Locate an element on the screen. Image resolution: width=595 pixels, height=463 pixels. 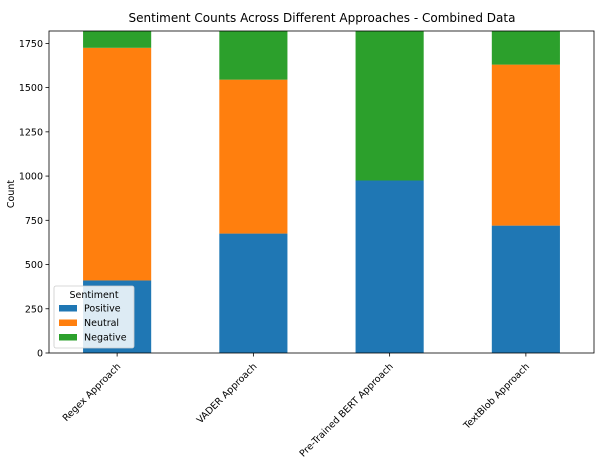
x-tick-label: Pre-Trained BERT Approach is located at coordinates (347, 410).